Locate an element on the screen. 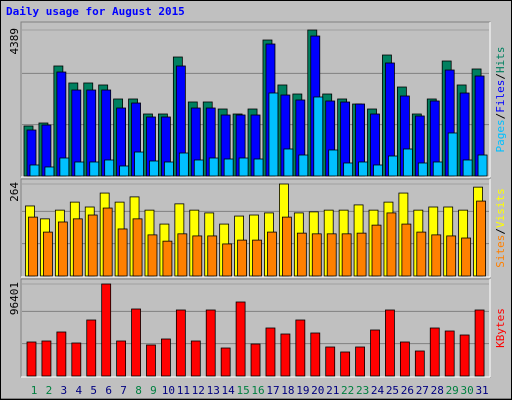  y-tick-label: 264 is located at coordinates (14, 192).